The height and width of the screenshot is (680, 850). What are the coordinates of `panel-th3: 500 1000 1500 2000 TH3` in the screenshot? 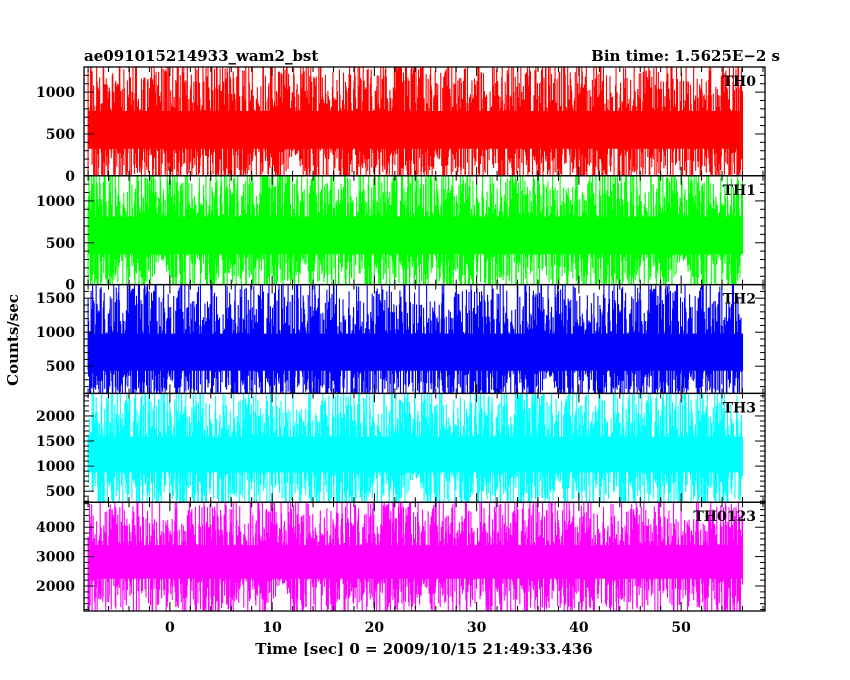 It's located at (401, 447).